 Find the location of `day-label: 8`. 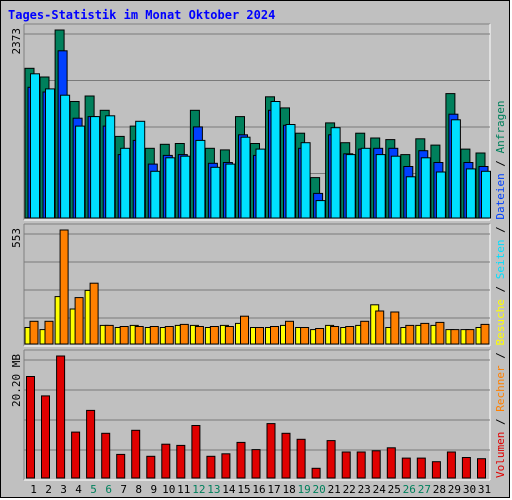

day-label: 8 is located at coordinates (138, 489).